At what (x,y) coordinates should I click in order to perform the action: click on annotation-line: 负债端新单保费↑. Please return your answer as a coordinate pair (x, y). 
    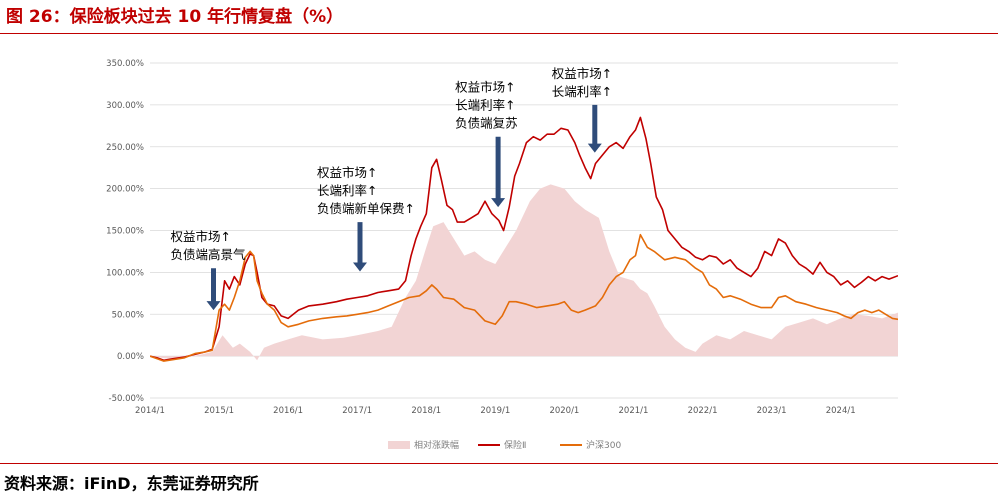
    Looking at the image, I should click on (366, 208).